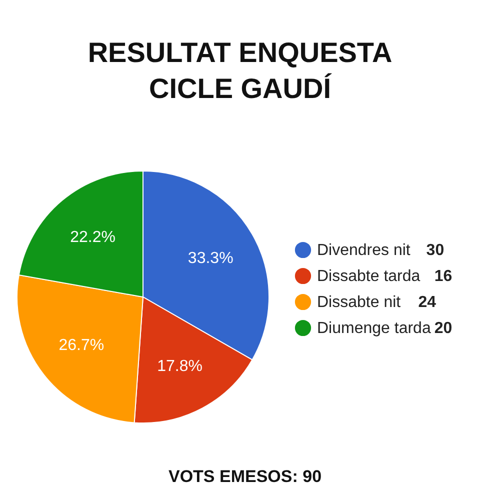 This screenshot has height=500, width=500. What do you see at coordinates (81, 345) in the screenshot?
I see `data-label: 26.7%` at bounding box center [81, 345].